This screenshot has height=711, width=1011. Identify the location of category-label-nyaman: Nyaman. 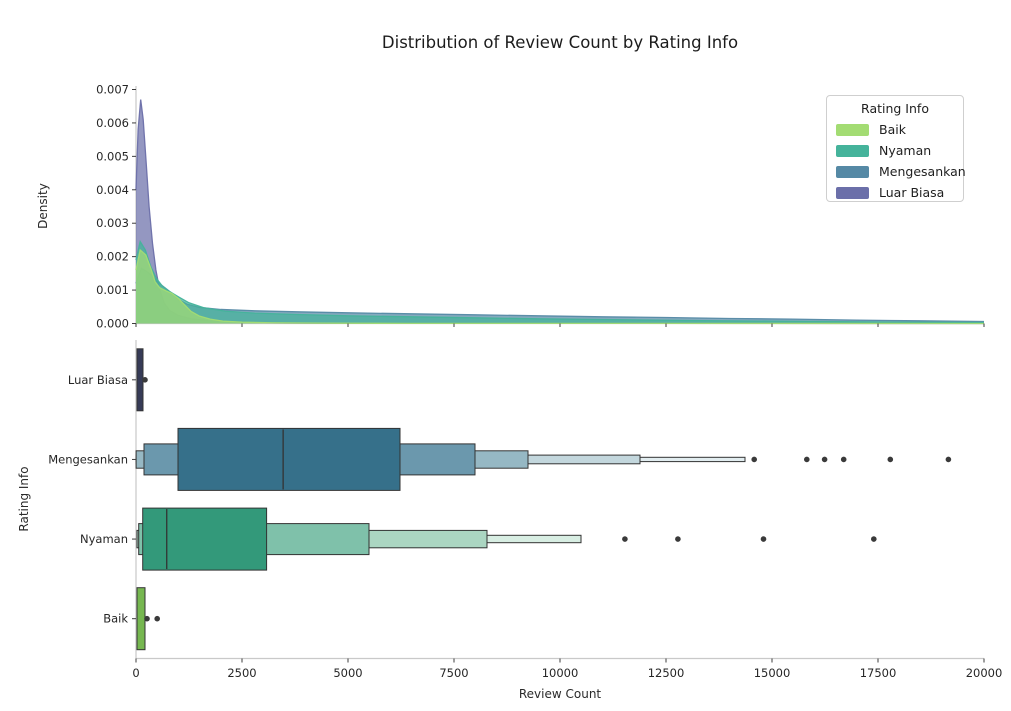
(104, 539).